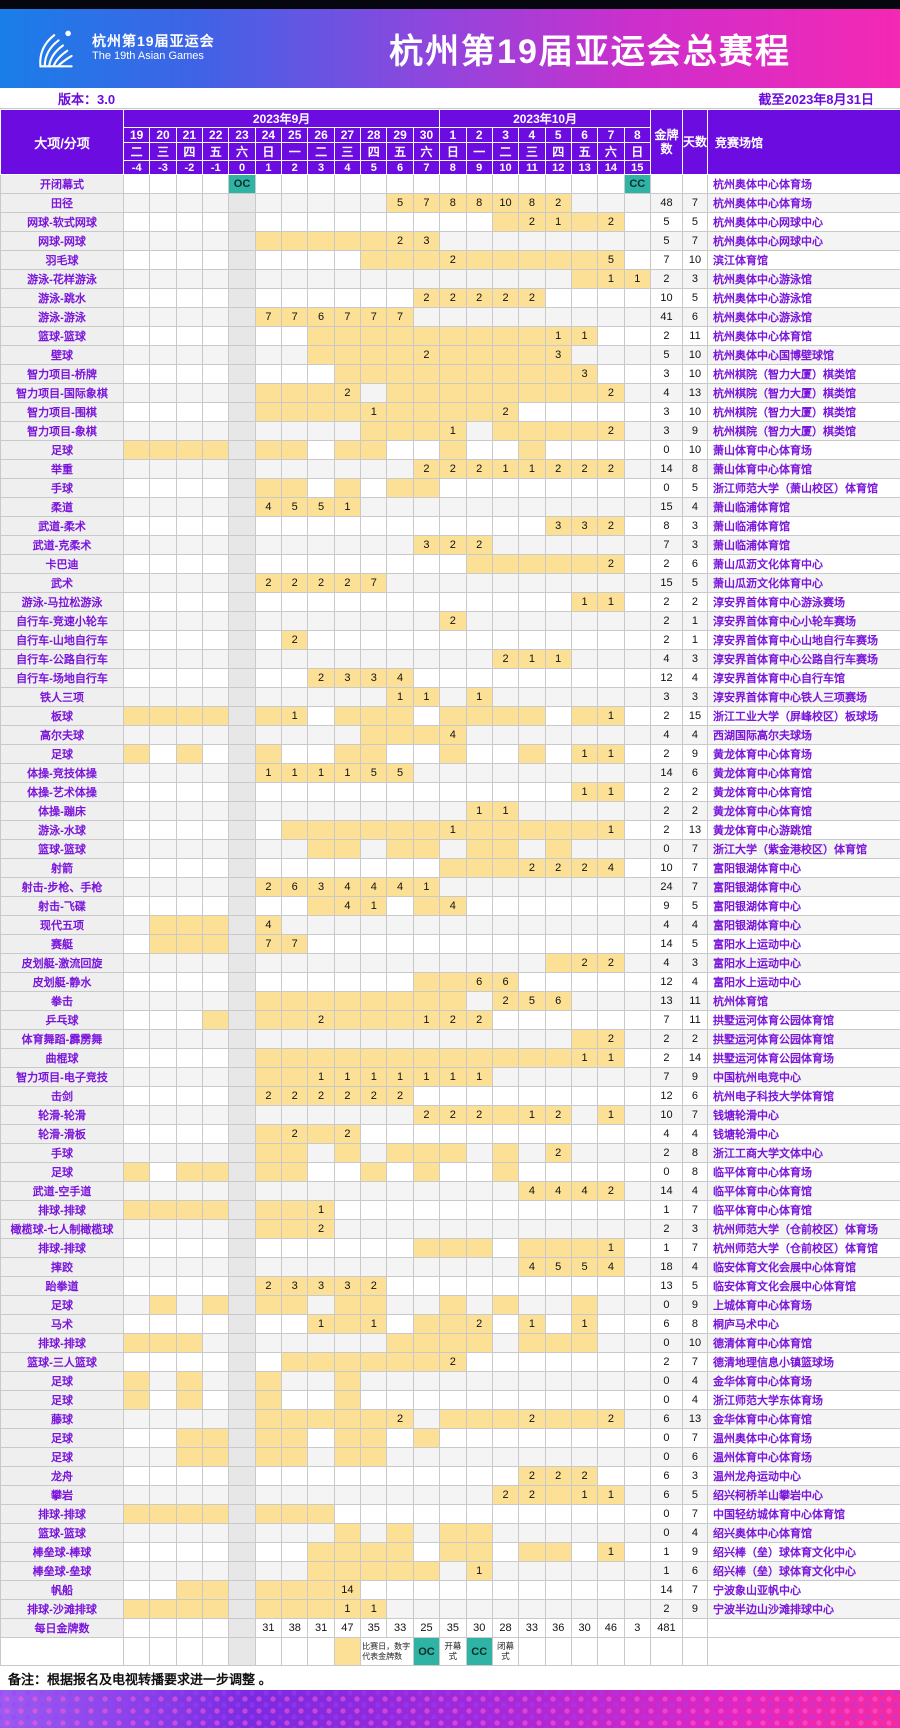 Image resolution: width=900 pixels, height=1728 pixels. I want to click on gold-count: 2, so click(666, 621).